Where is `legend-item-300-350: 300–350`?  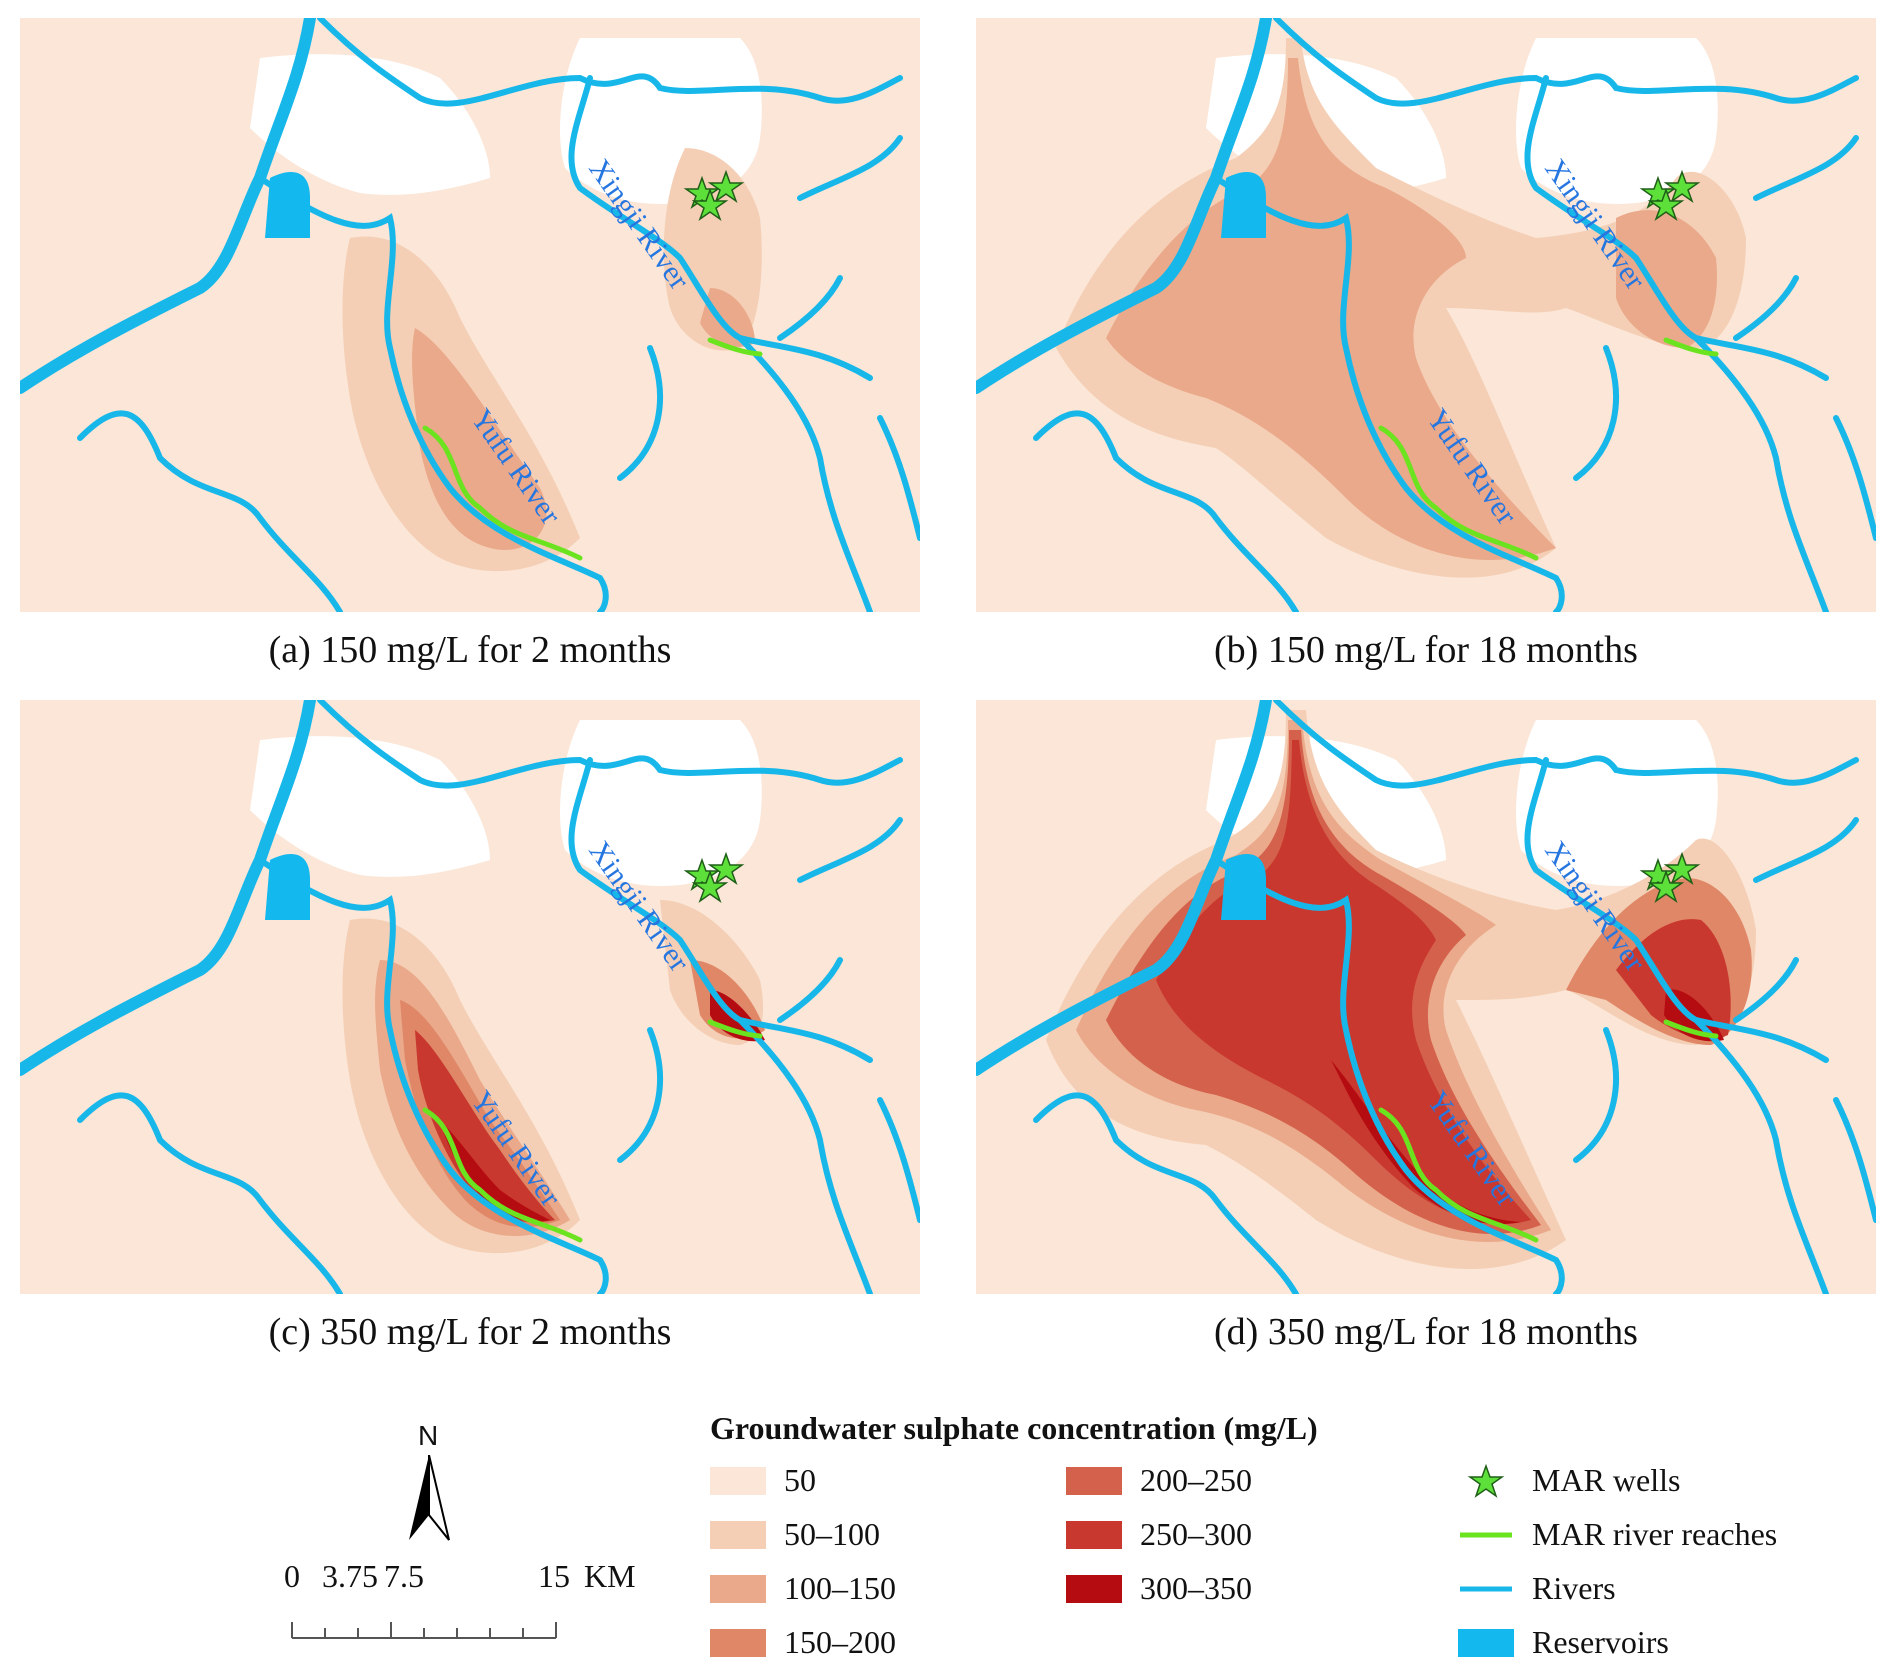
legend-item-300-350: 300–350 is located at coordinates (1159, 1588).